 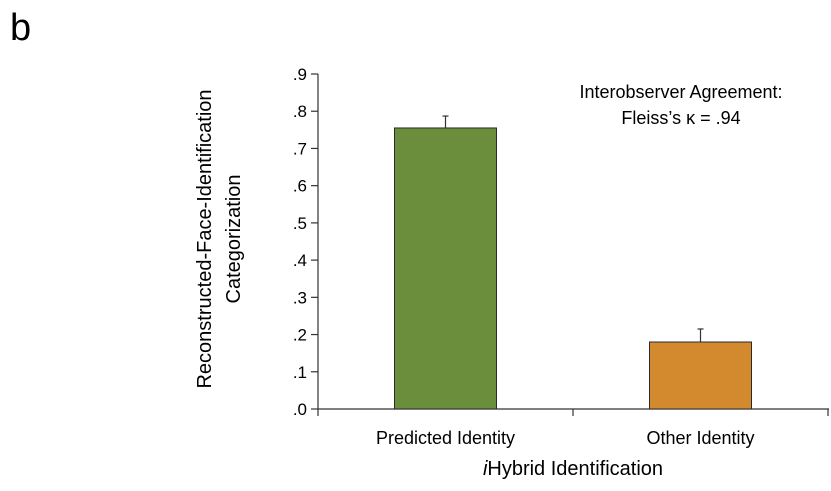 What do you see at coordinates (205, 238) in the screenshot?
I see `y-axis-title-line1: Reconstructed-Face-Identification` at bounding box center [205, 238].